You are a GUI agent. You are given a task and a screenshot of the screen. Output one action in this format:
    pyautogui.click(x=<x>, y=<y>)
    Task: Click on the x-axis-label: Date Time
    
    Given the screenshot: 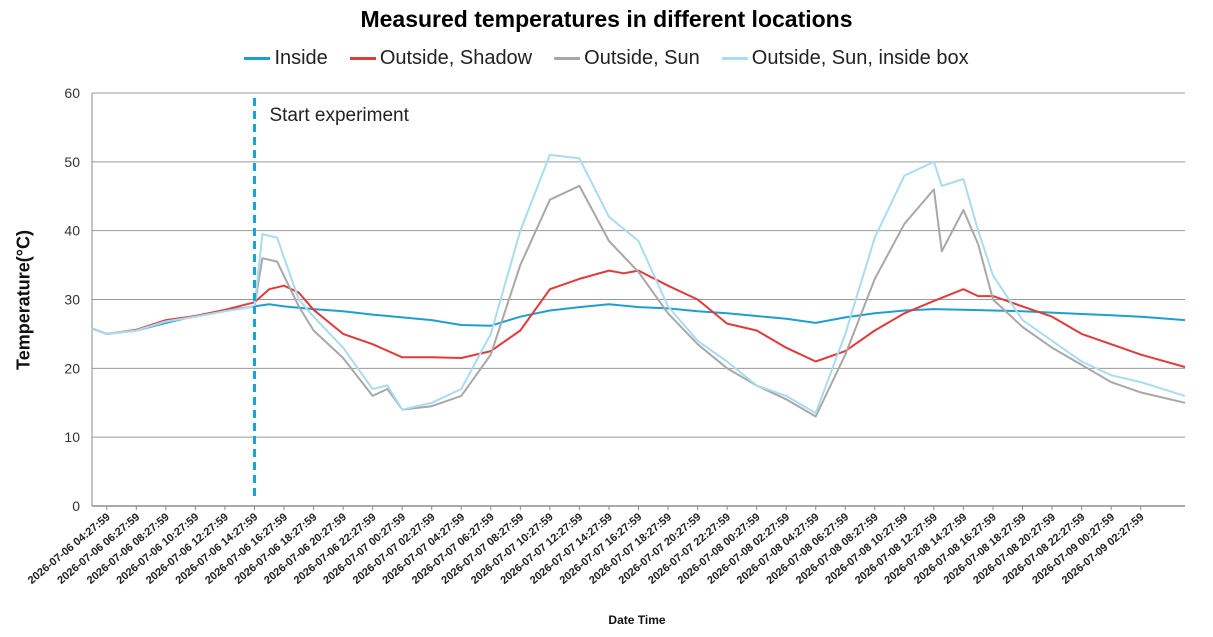 What is the action you would take?
    pyautogui.click(x=637, y=620)
    